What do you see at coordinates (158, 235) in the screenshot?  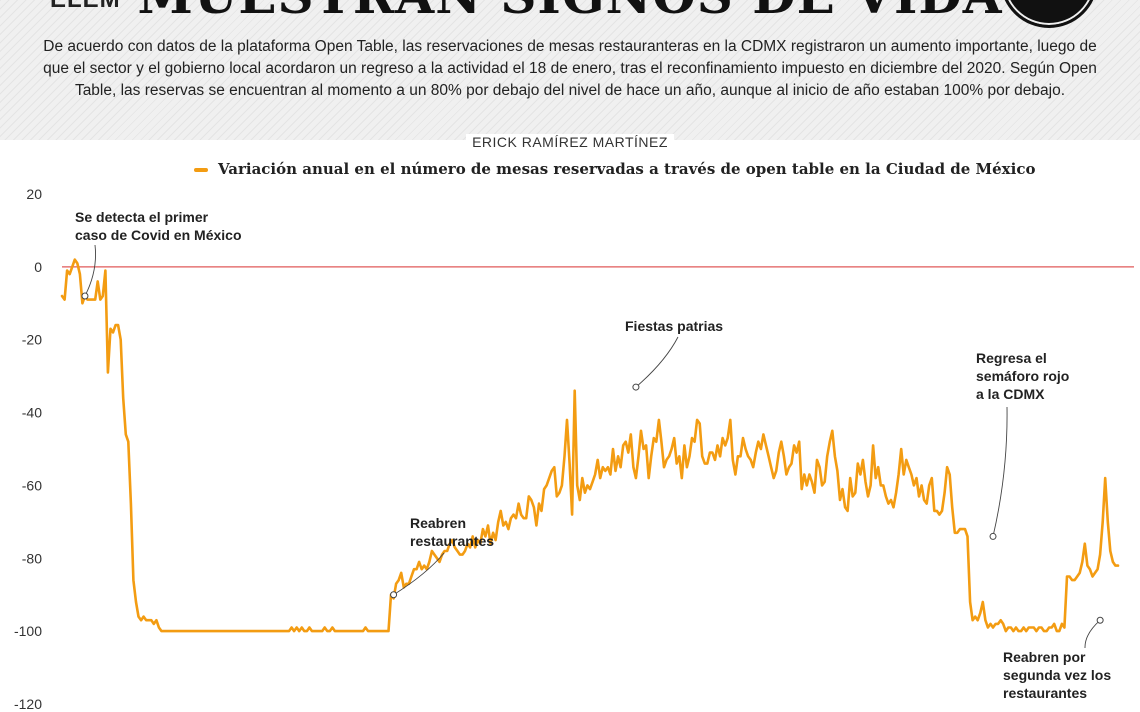 I see `annotation-label: caso de Covid en México` at bounding box center [158, 235].